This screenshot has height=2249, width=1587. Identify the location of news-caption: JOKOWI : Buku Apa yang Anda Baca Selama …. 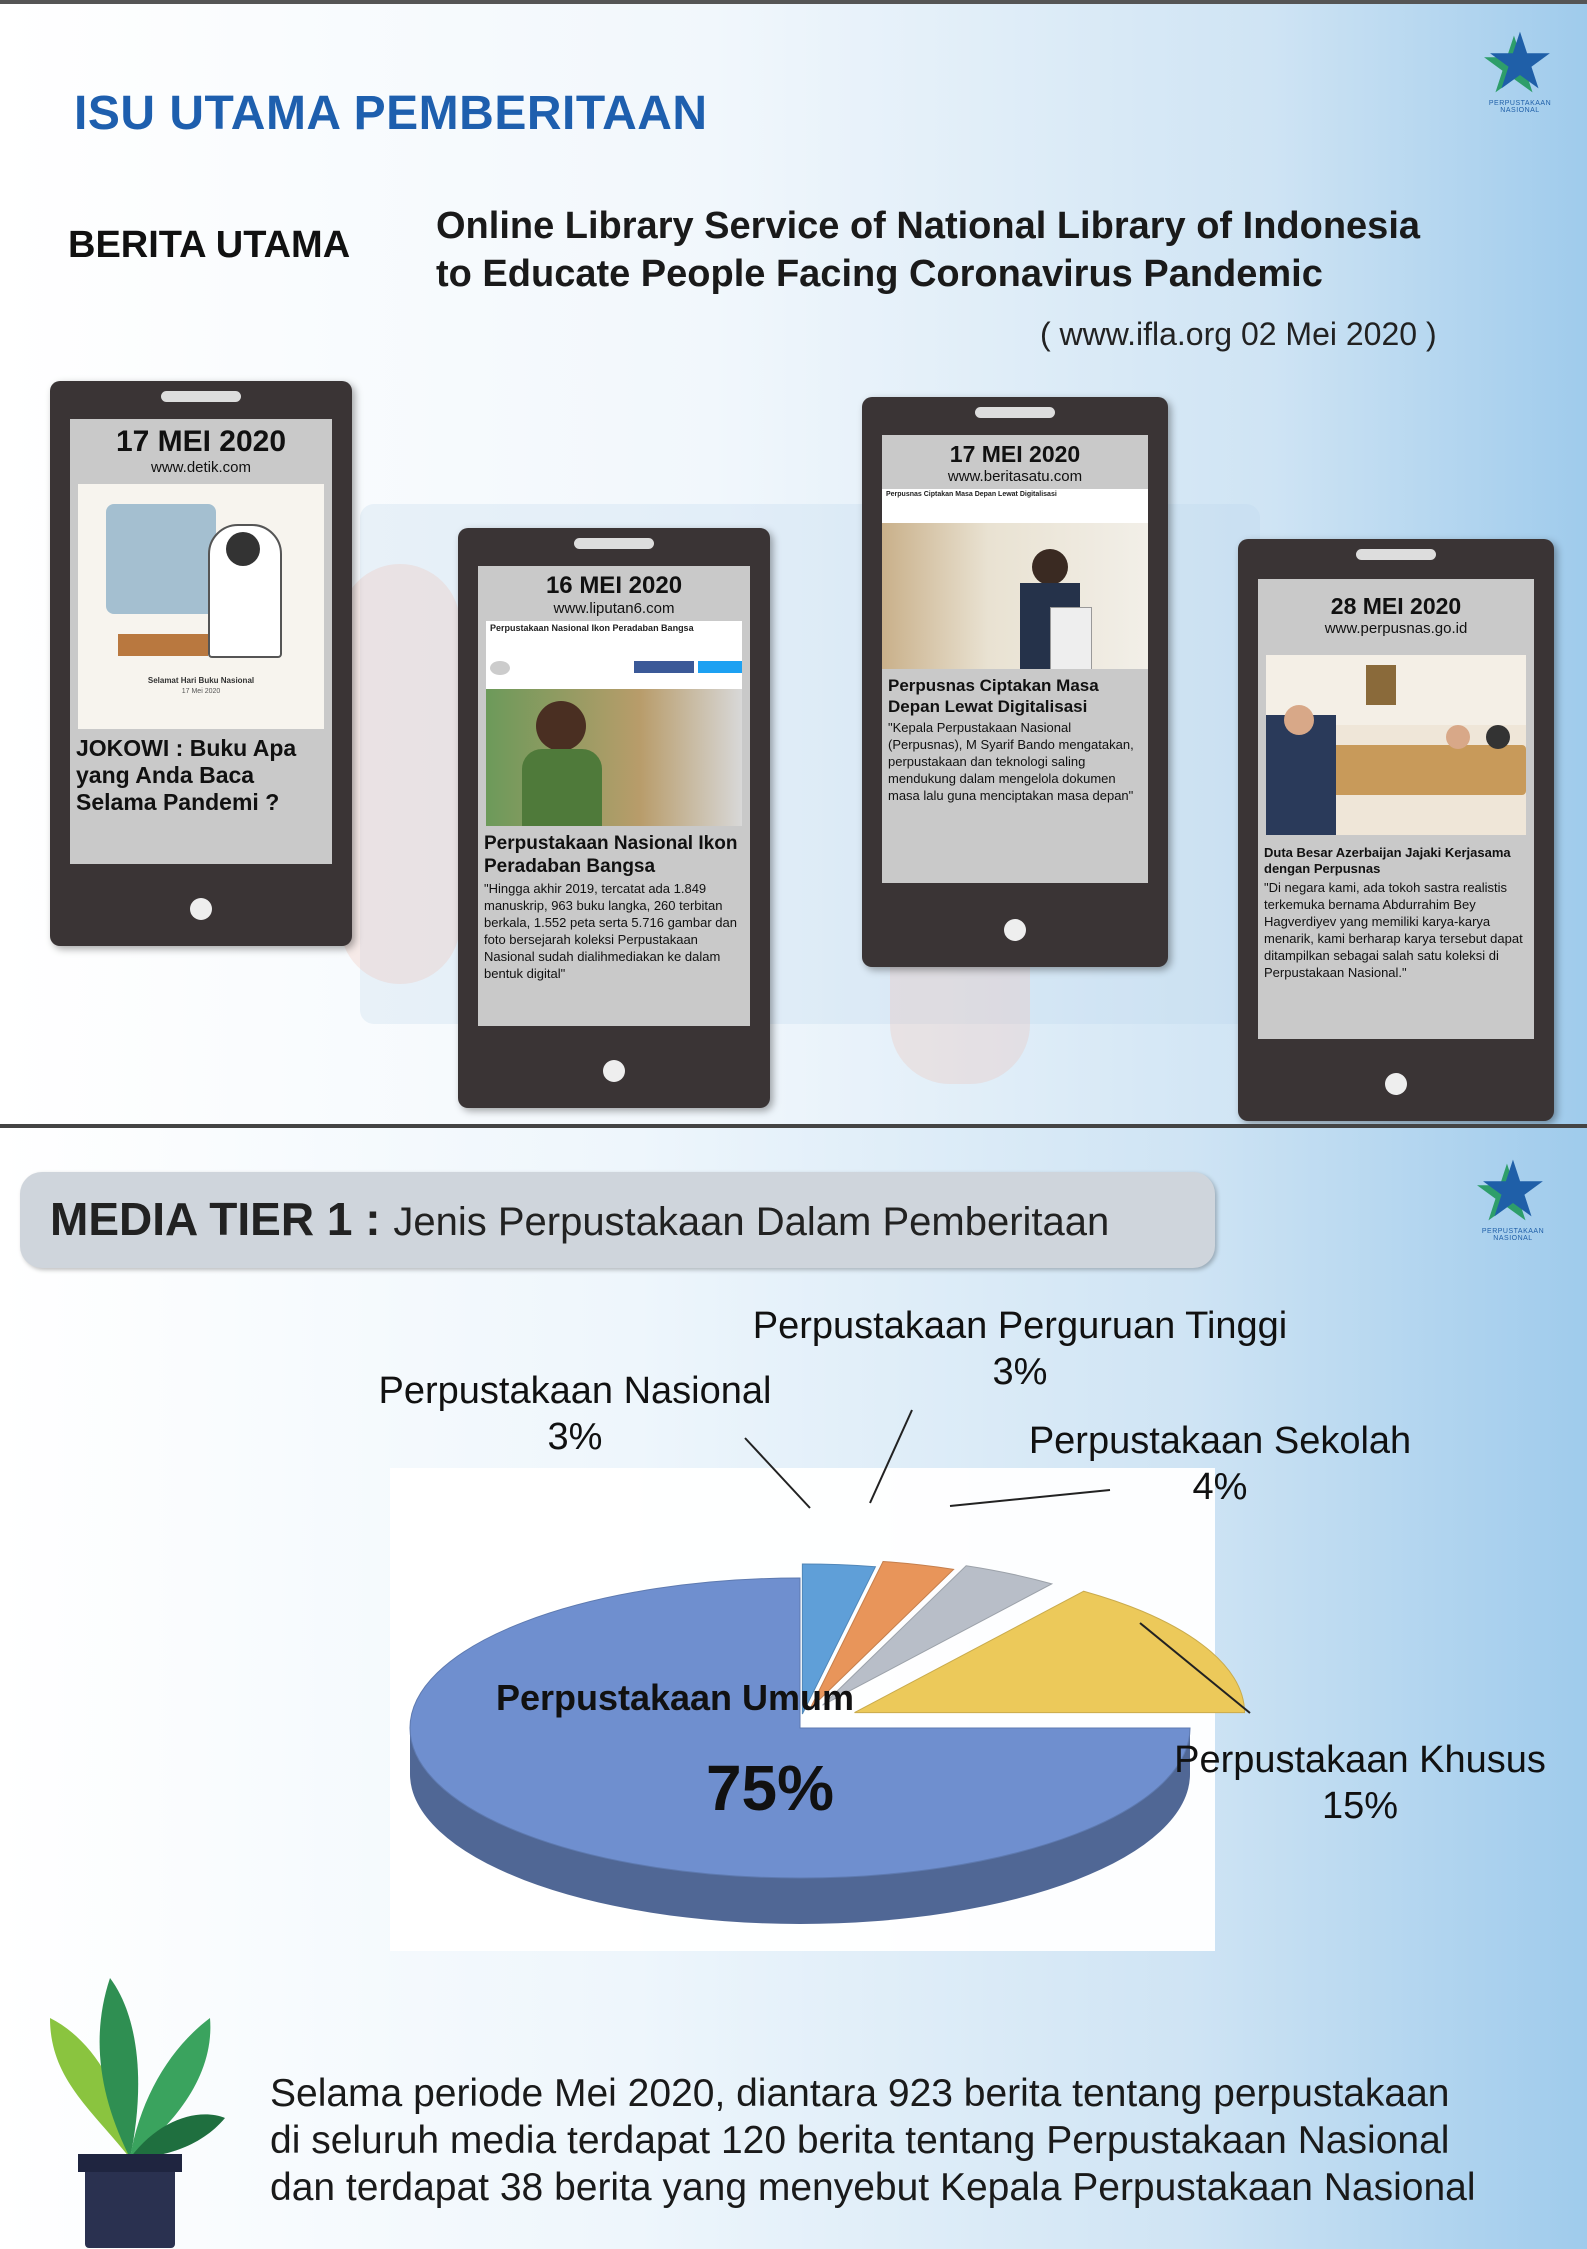
(186, 775).